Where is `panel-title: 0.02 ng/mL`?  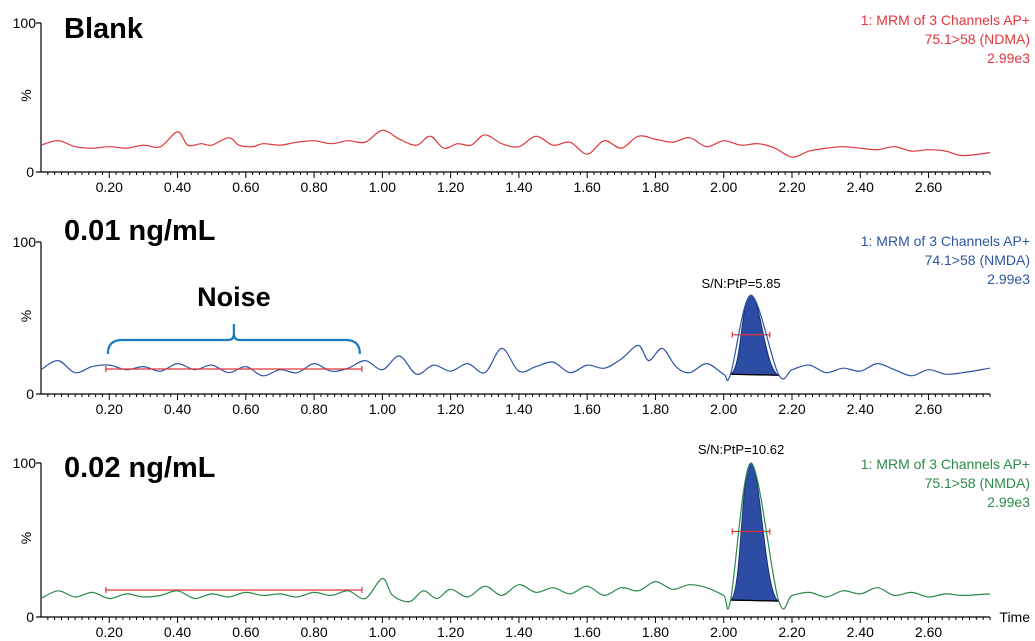
panel-title: 0.02 ng/mL is located at coordinates (140, 468).